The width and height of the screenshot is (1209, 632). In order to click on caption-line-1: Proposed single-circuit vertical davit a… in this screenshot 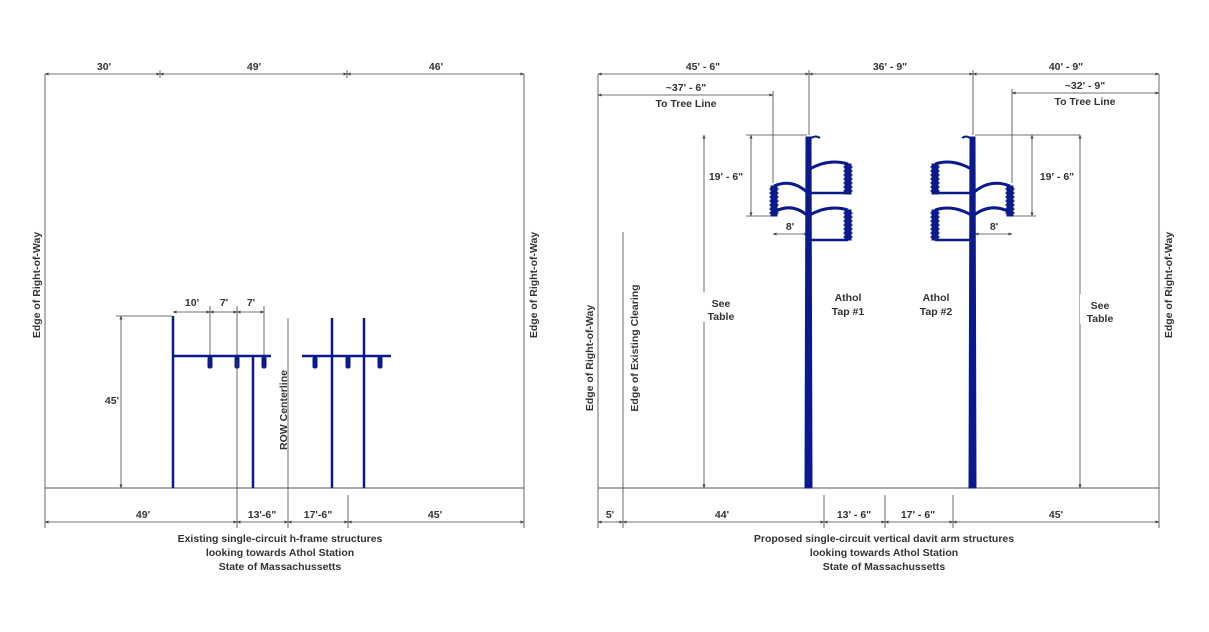, I will do `click(884, 539)`.